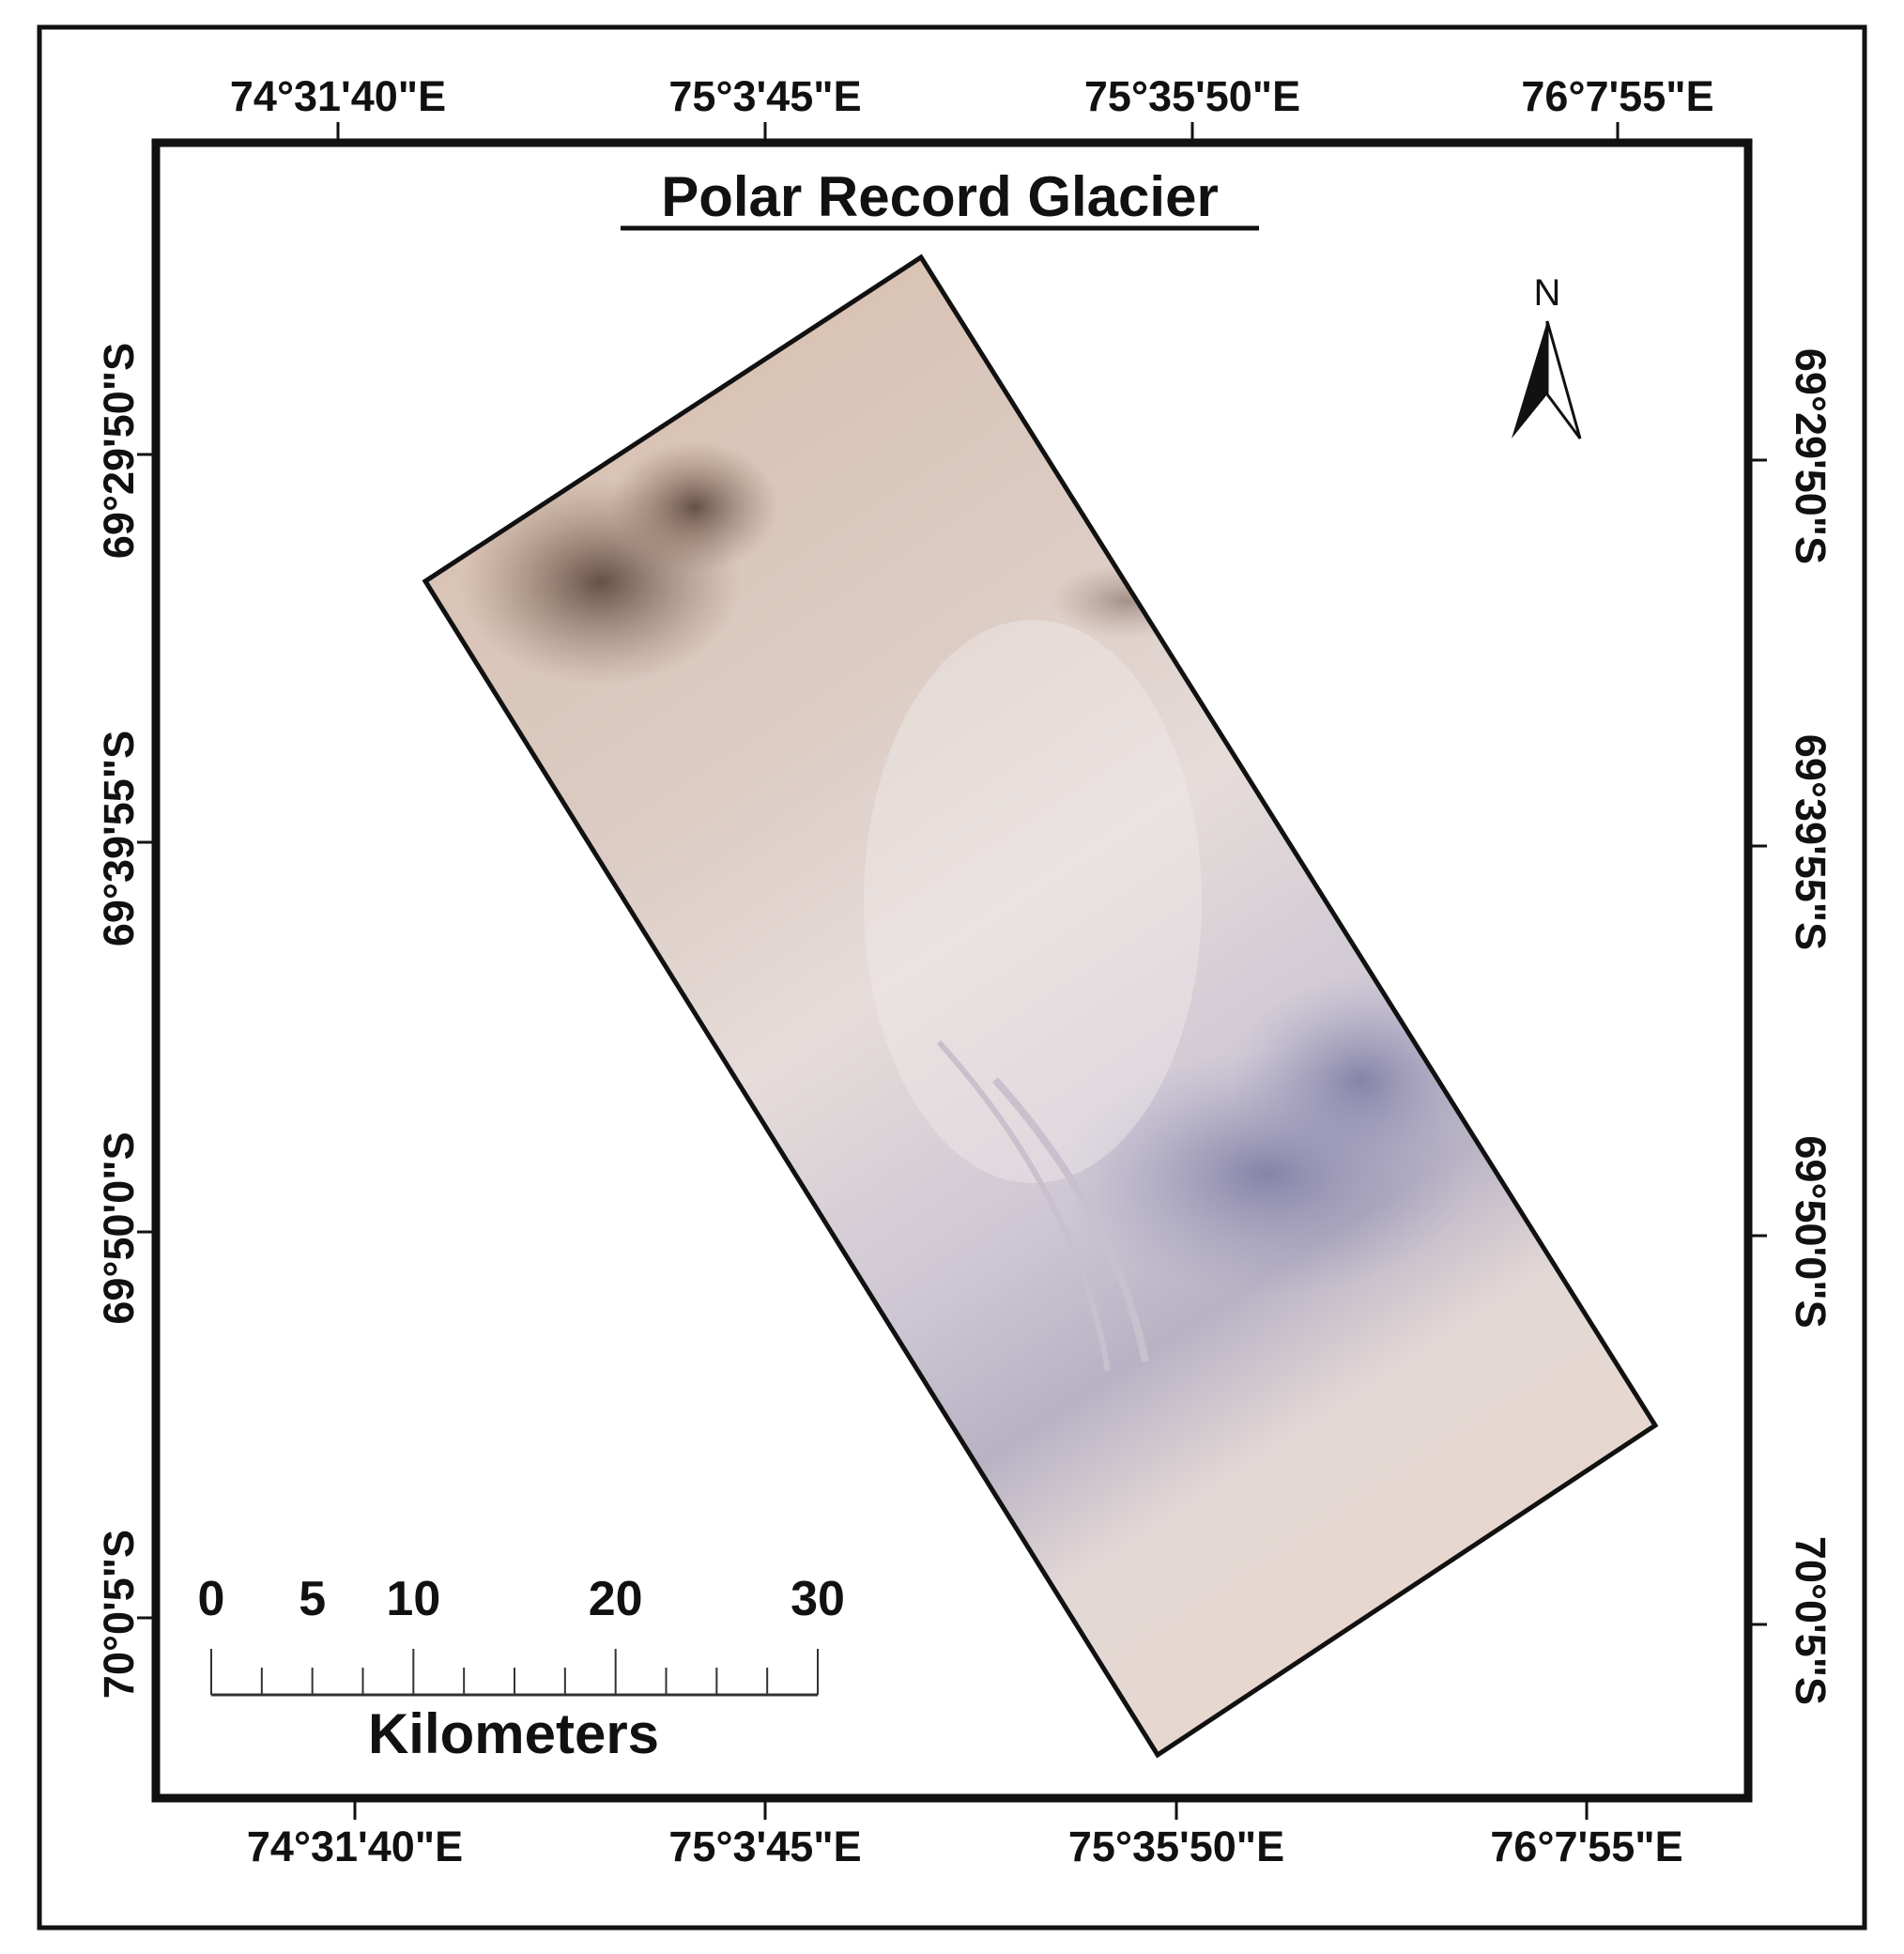  What do you see at coordinates (940, 196) in the screenshot?
I see `map-title: Polar Record Glacier` at bounding box center [940, 196].